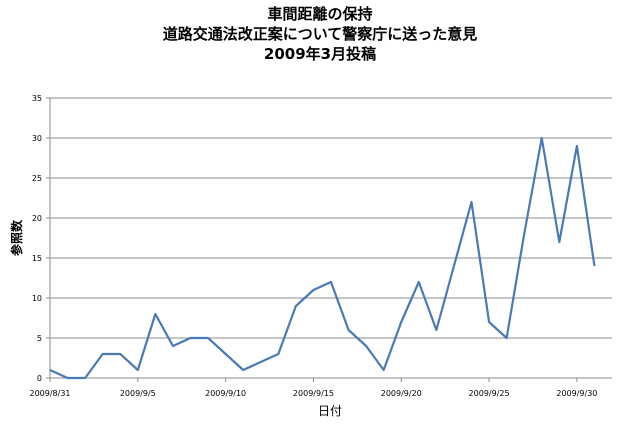 The image size is (640, 429). Describe the element at coordinates (37, 178) in the screenshot. I see `y-tick-label: 25` at that location.